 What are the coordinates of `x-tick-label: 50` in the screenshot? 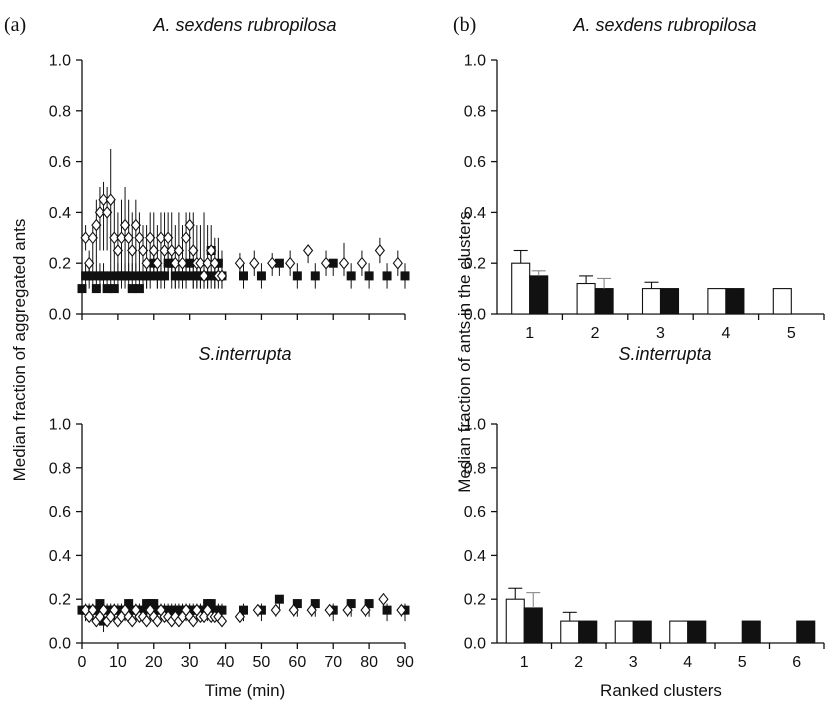 It's located at (262, 662).